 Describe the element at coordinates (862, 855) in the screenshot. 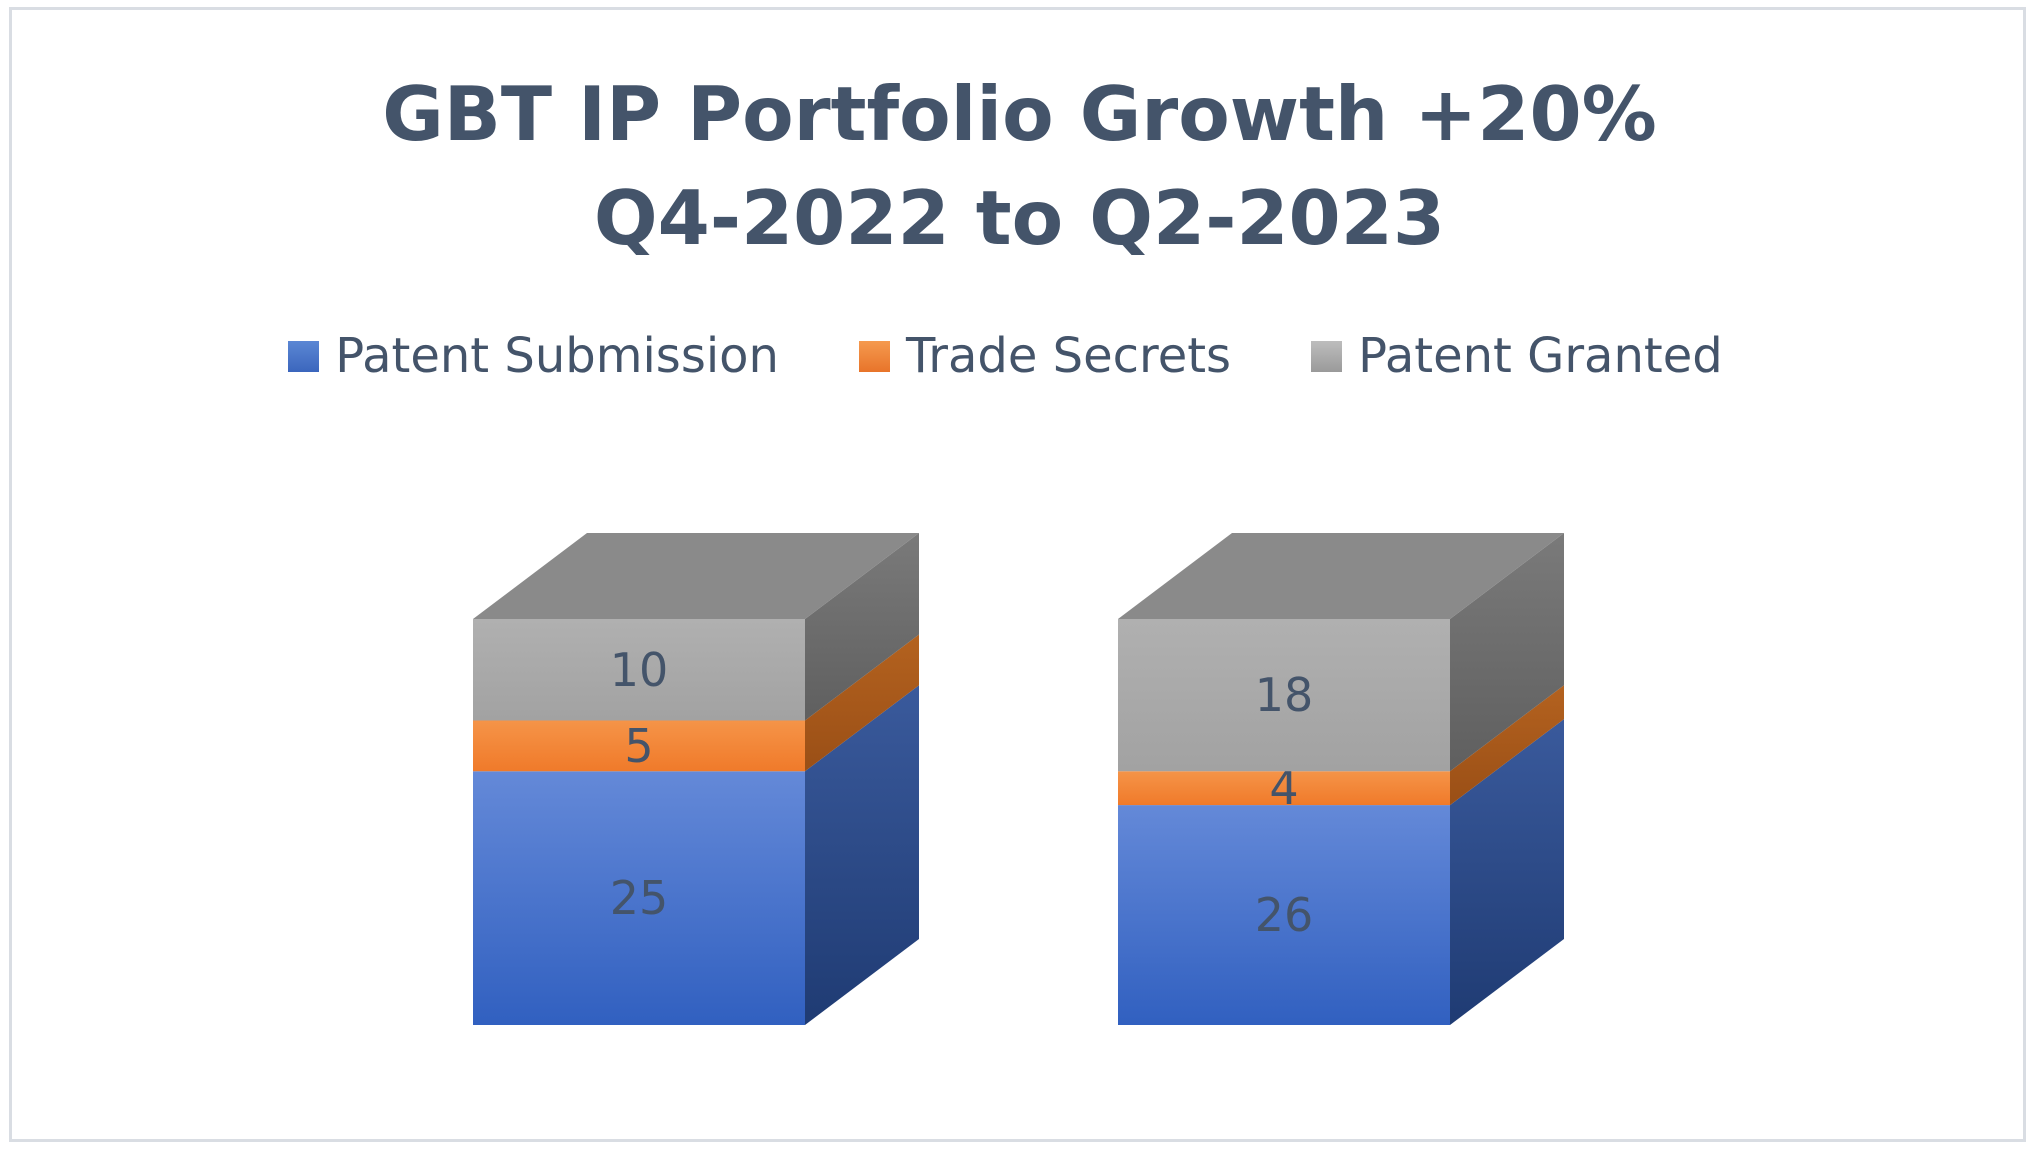

I see `bar-patent-submission-1-side` at that location.